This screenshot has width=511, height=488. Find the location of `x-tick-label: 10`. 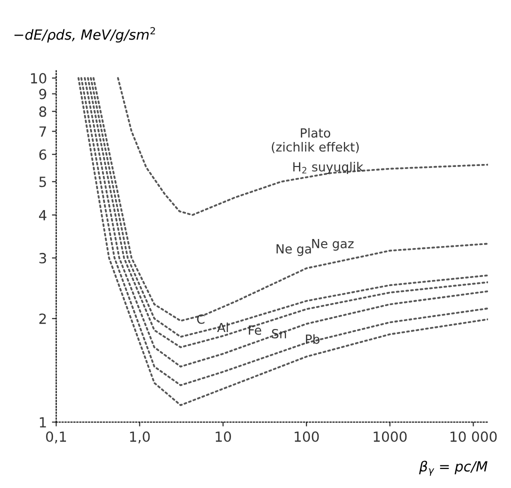

x-tick-label: 10 is located at coordinates (223, 436).